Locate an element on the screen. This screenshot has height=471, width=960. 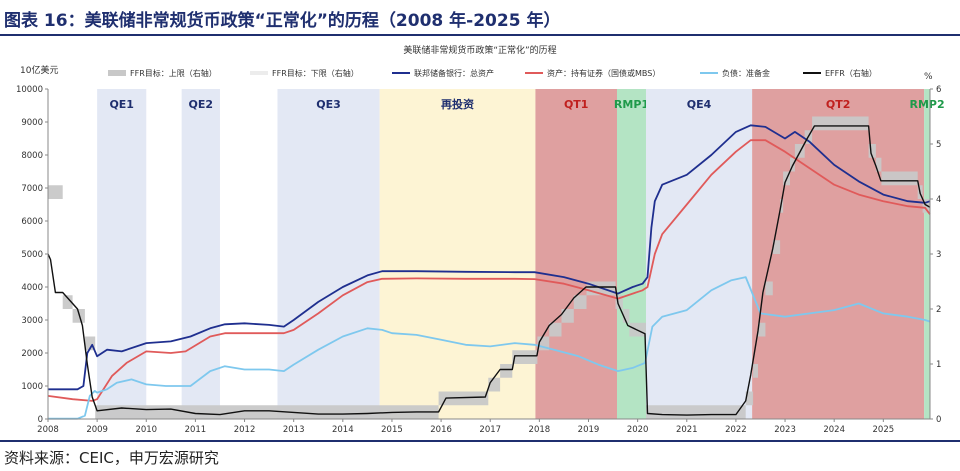
chart-title: 美联储非常规货币政策“正常化”的历程 is located at coordinates (479, 50).